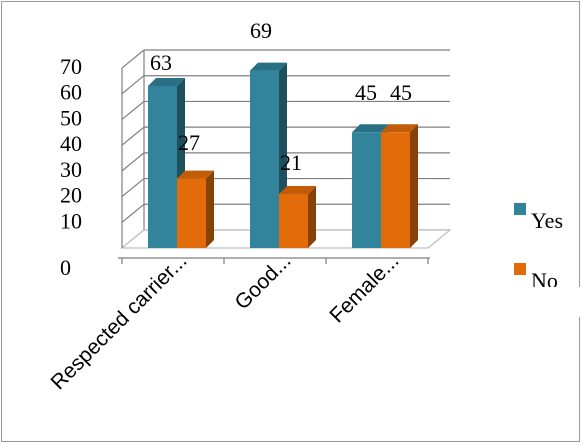 Image resolution: width=583 pixels, height=445 pixels. I want to click on legend-clip-mask, so click(554, 302).